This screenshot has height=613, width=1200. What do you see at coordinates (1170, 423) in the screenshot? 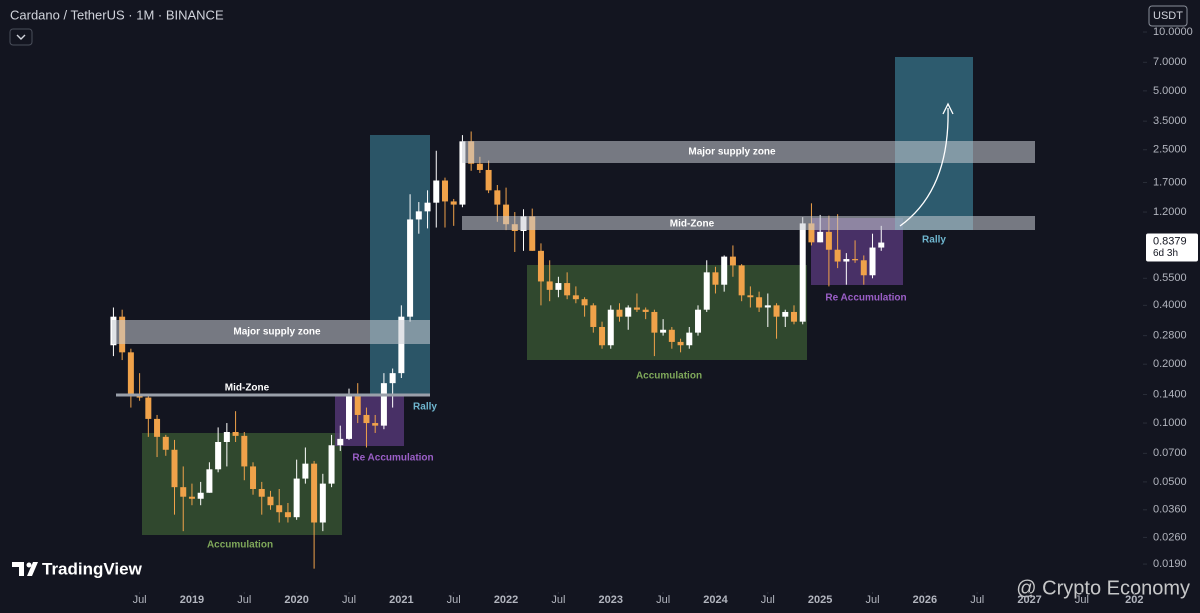
I see `y-tick-label: 0.1000` at bounding box center [1170, 423].